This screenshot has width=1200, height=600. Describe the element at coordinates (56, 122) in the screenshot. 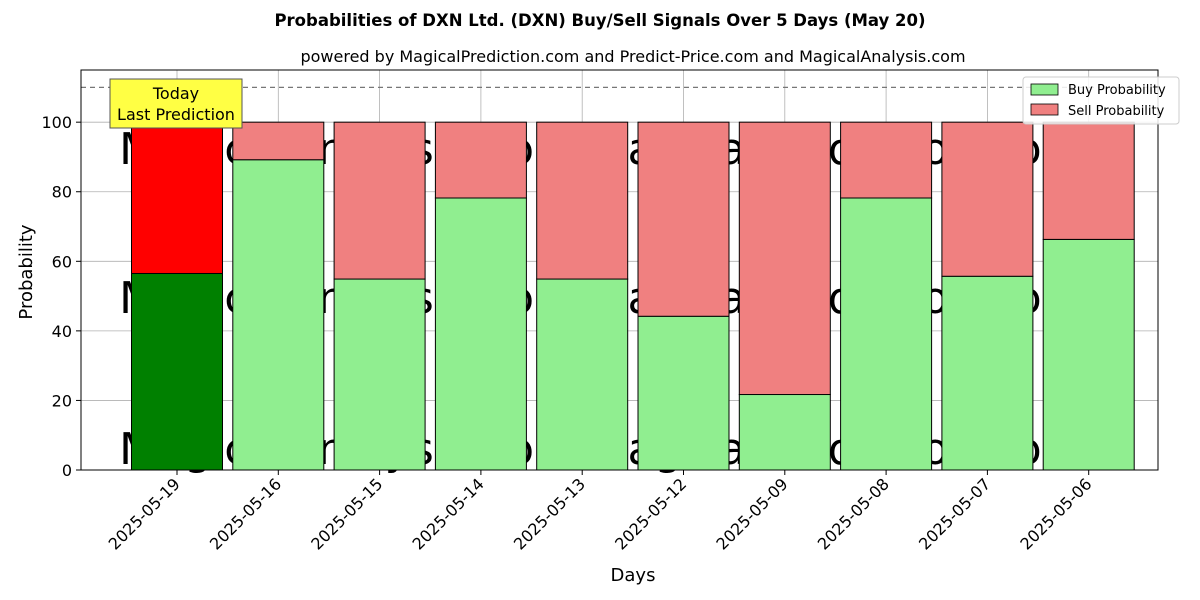

I see `y-tick-label: 100` at that location.